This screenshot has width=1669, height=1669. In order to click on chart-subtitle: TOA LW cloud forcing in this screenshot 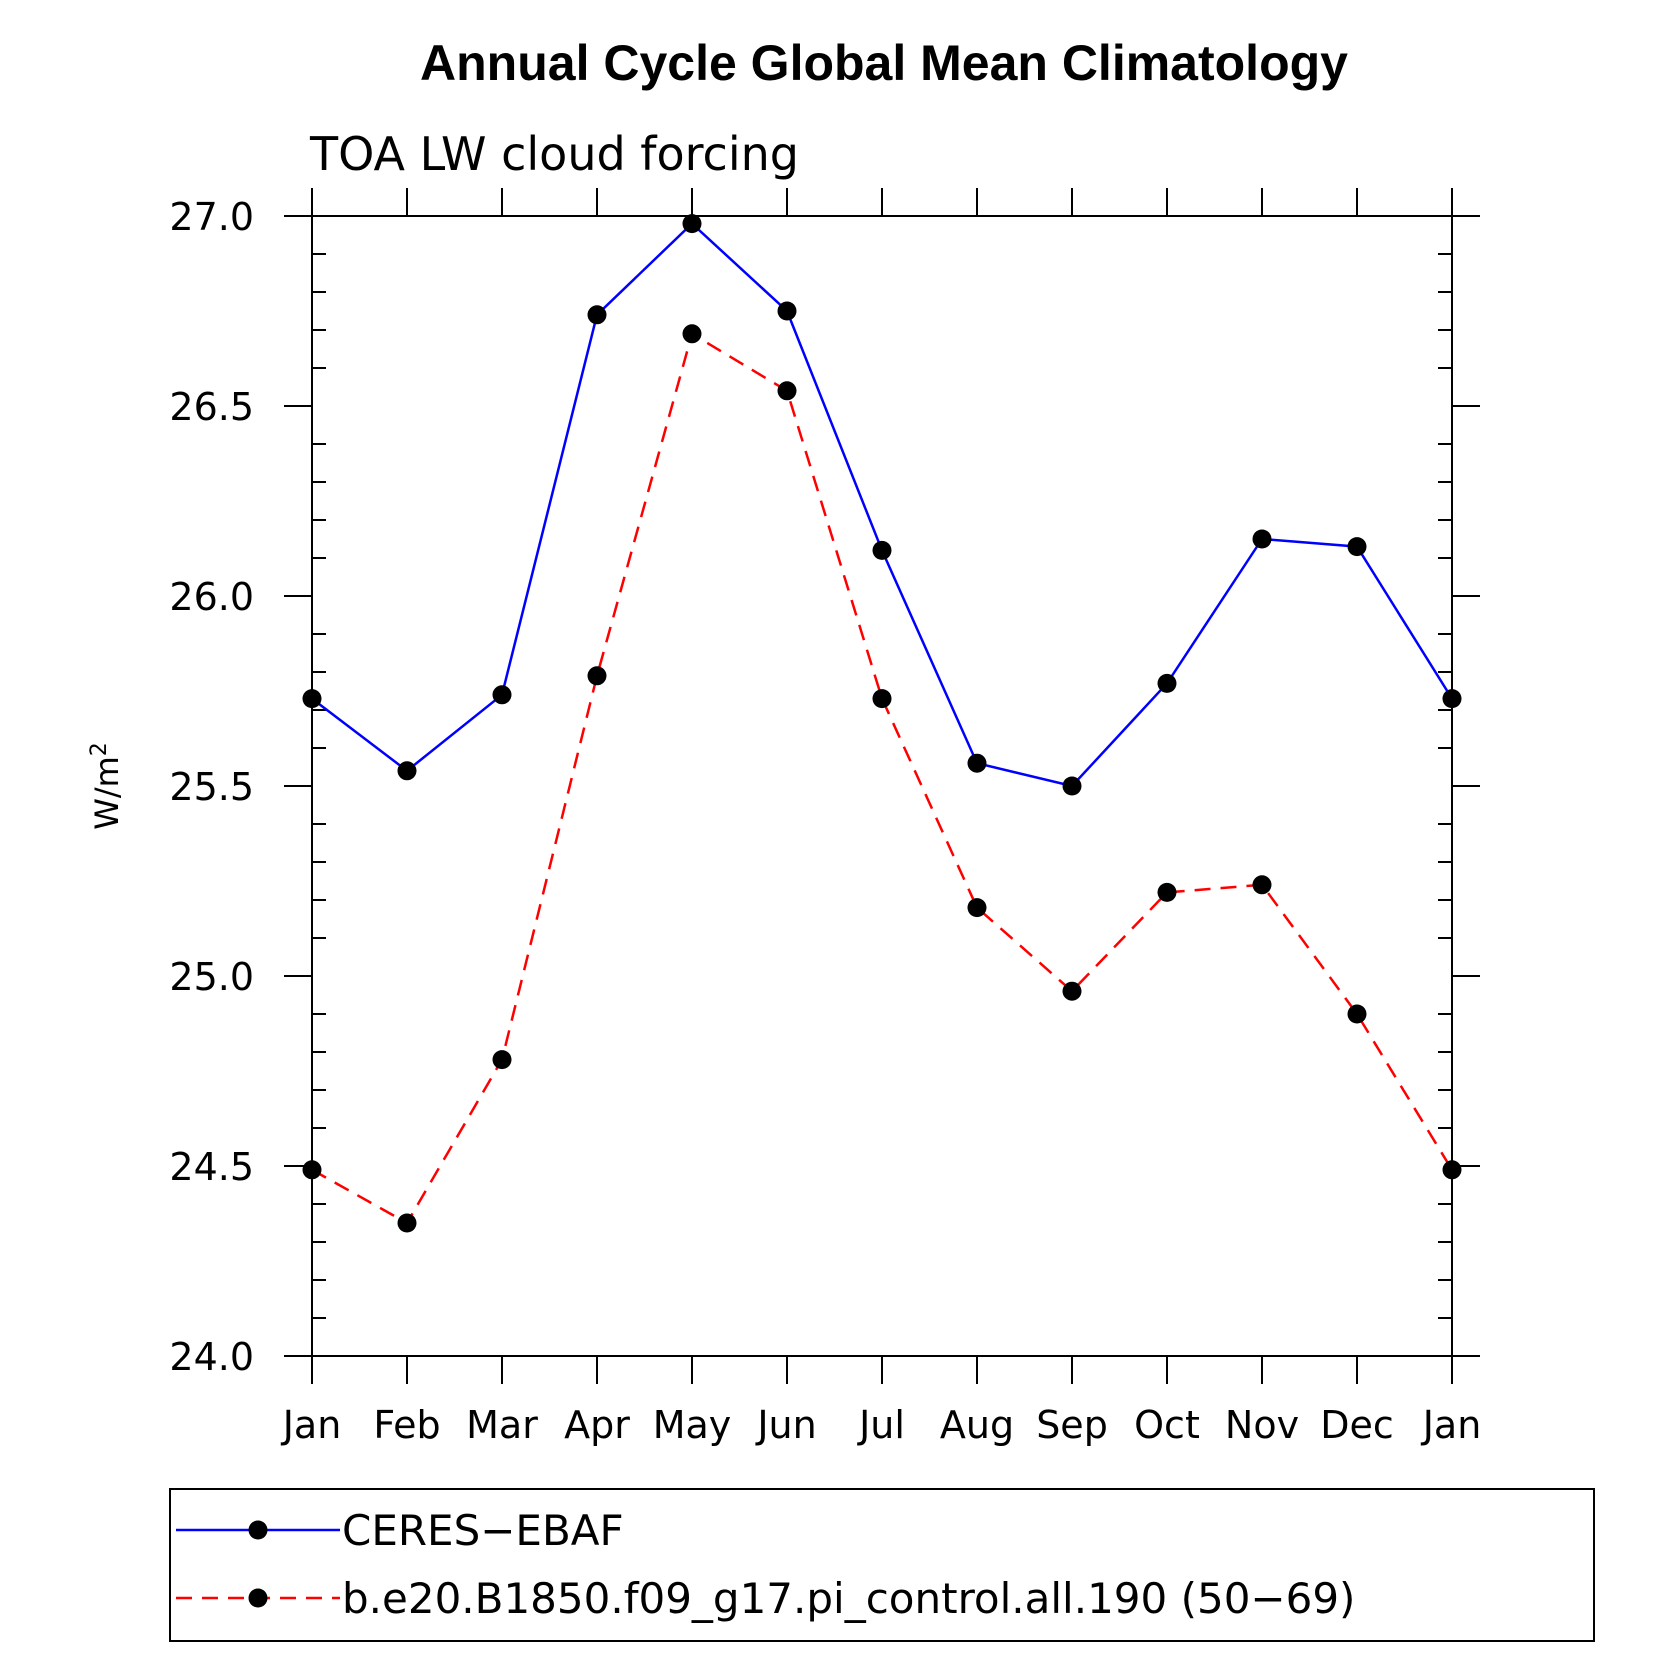, I will do `click(554, 154)`.